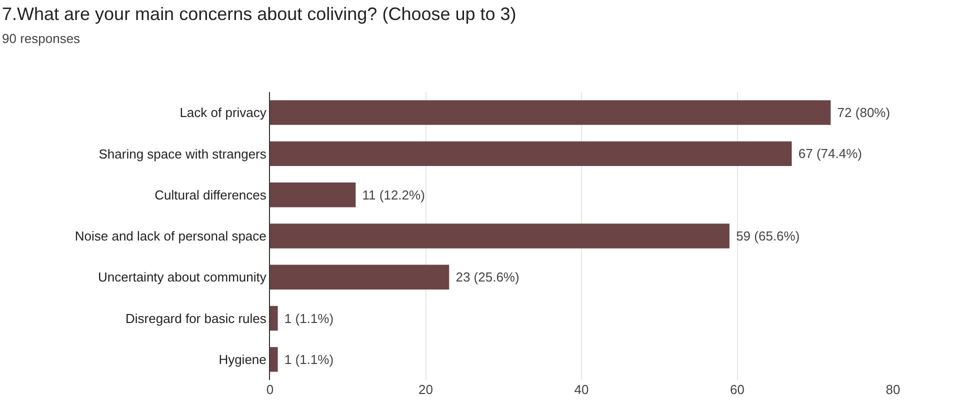 Image resolution: width=967 pixels, height=409 pixels. Describe the element at coordinates (41, 38) in the screenshot. I see `text: 90 responses` at that location.